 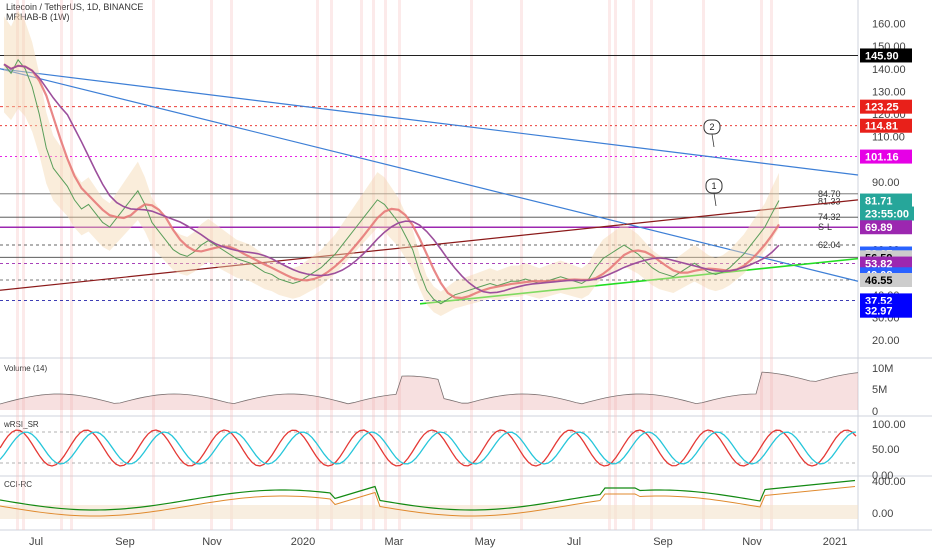 I want to click on price-tag: 23:55:00, so click(x=887, y=213).